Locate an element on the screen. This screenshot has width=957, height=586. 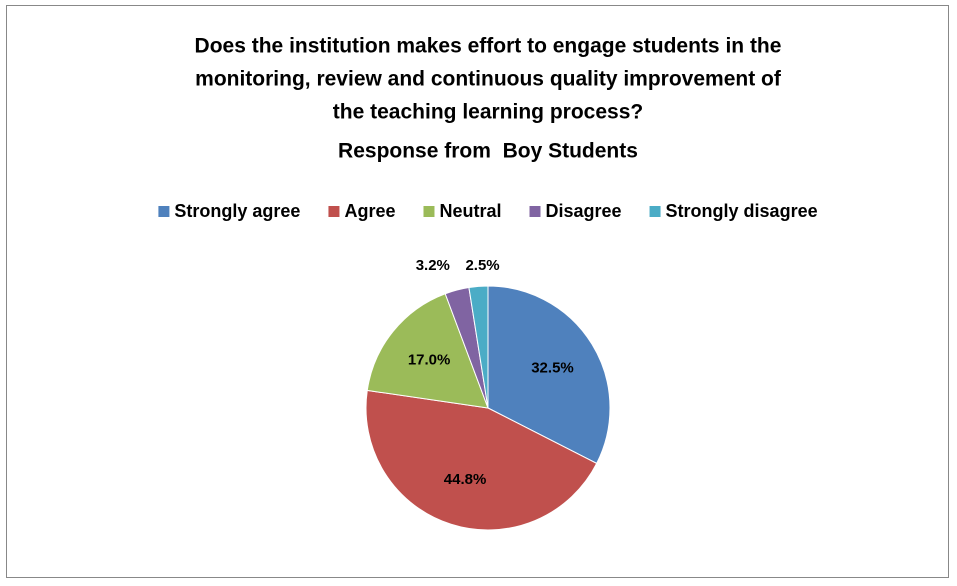
chart-title: the teaching learning process? is located at coordinates (488, 112).